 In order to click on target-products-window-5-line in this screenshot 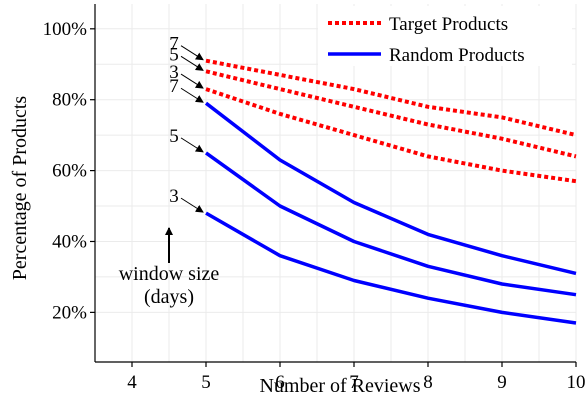, I will do `click(391, 114)`.